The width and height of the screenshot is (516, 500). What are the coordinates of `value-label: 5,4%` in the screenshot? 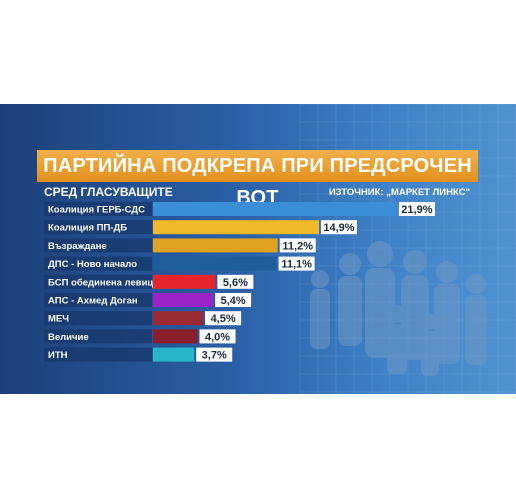 It's located at (233, 301).